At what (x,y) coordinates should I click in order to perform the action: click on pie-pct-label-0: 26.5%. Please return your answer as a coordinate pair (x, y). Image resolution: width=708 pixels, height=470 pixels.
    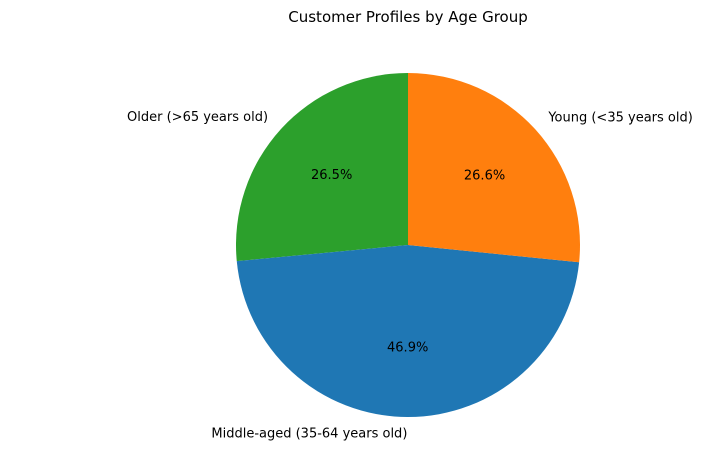
    Looking at the image, I should click on (331, 175).